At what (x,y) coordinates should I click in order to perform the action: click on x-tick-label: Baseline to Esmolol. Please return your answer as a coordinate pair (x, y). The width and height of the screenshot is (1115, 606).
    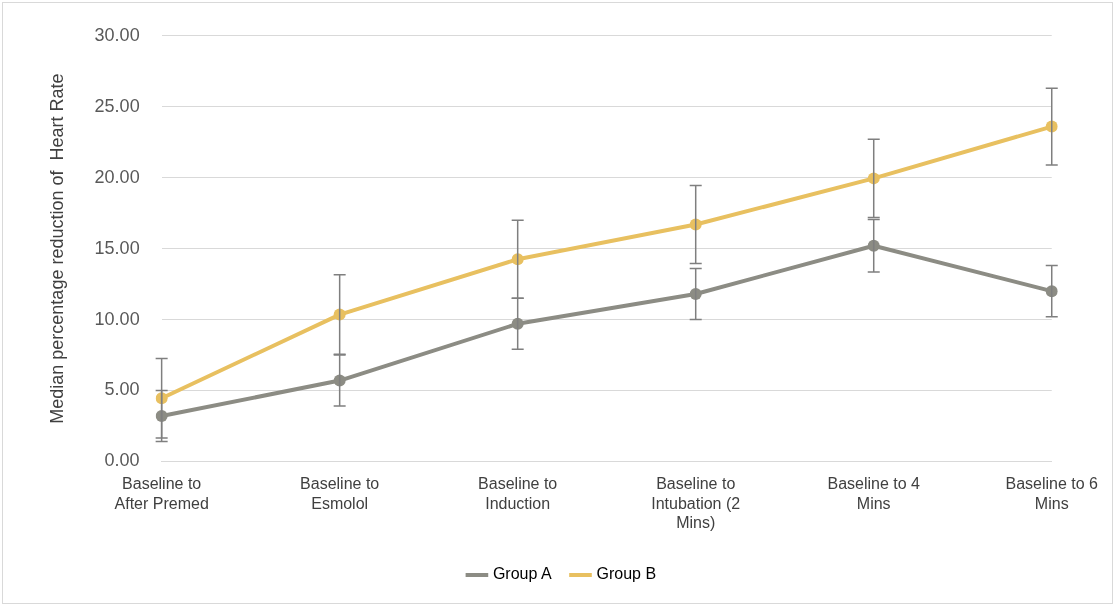
    Looking at the image, I should click on (340, 493).